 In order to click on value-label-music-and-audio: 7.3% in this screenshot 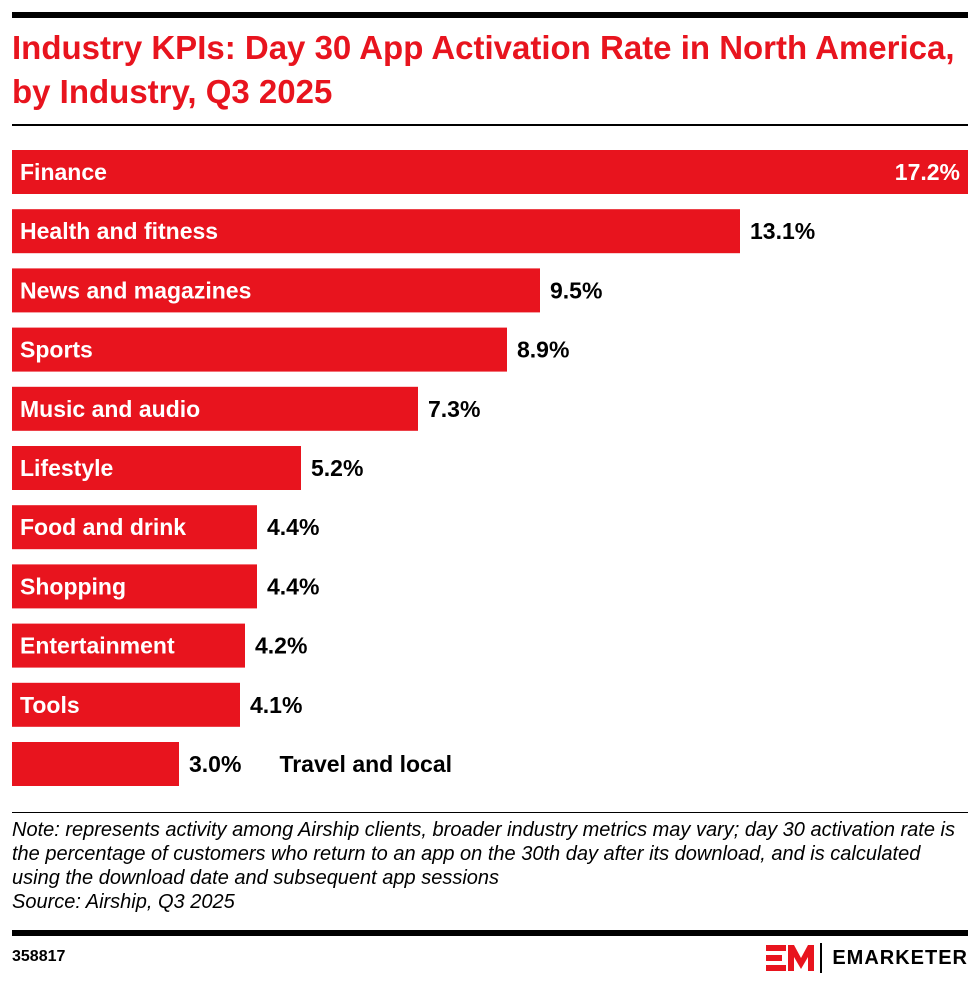, I will do `click(454, 409)`.